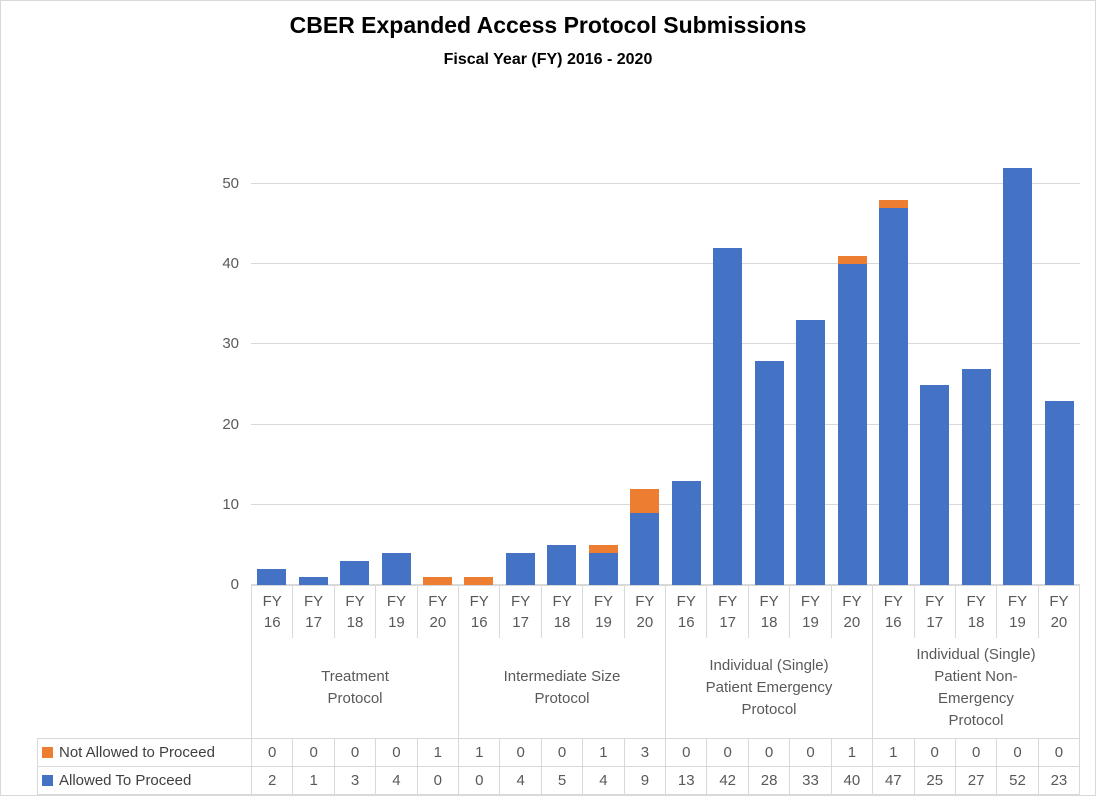 The image size is (1096, 796). What do you see at coordinates (273, 780) in the screenshot?
I see `table-value-cell: 2` at bounding box center [273, 780].